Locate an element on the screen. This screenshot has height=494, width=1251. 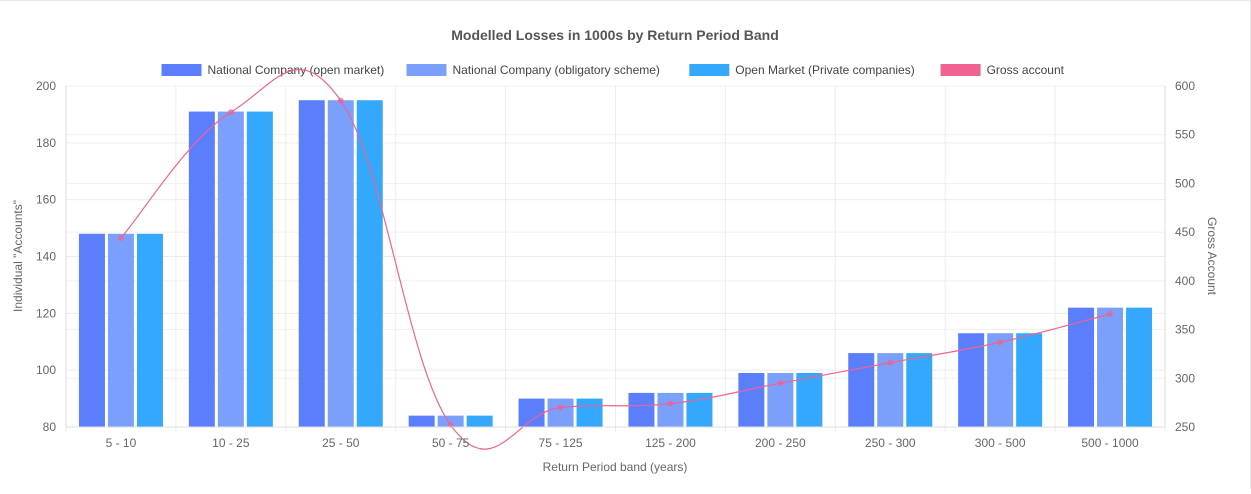
x-tick-label: 10 - 25 is located at coordinates (231, 443).